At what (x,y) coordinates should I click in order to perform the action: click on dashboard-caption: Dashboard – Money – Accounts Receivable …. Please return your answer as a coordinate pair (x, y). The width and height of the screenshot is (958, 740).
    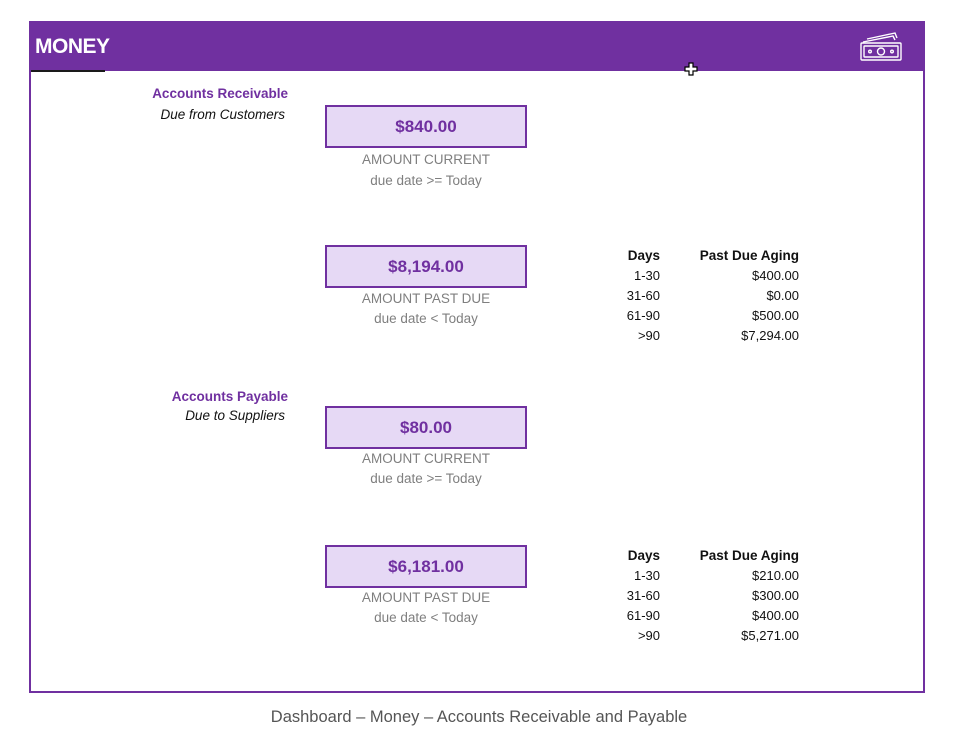
    Looking at the image, I should click on (479, 717).